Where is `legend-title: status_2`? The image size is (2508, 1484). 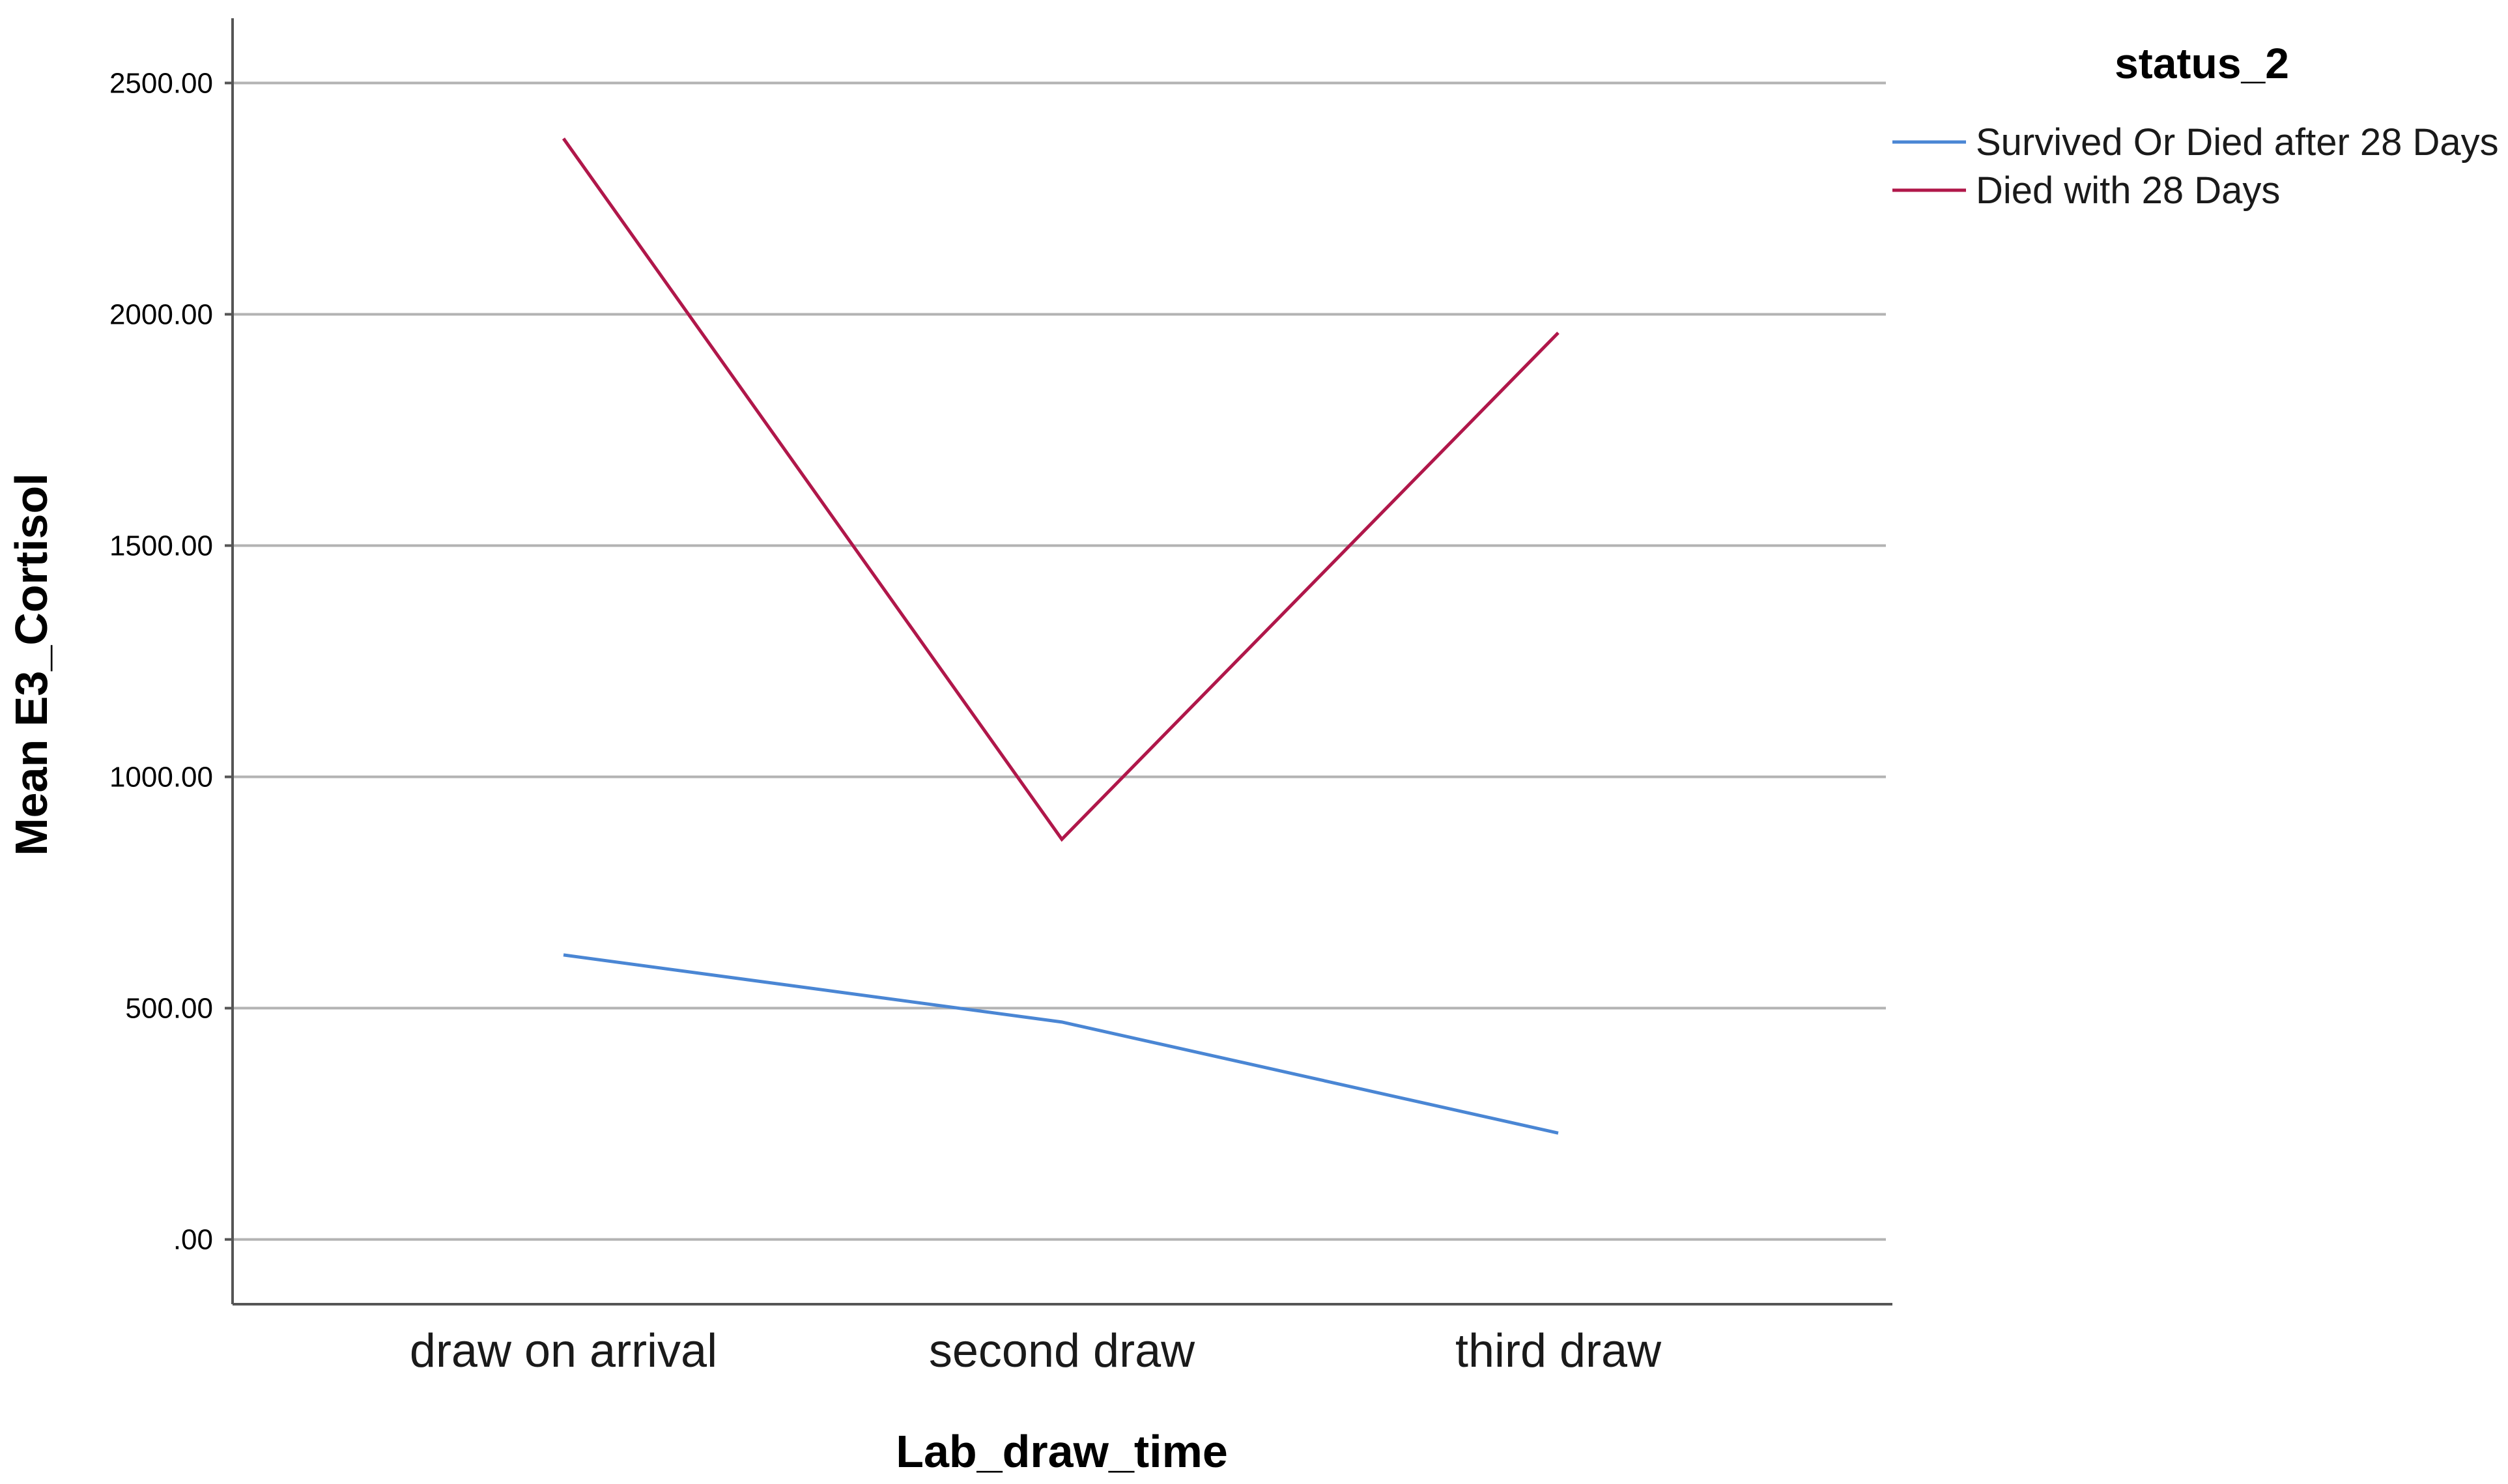
legend-title: status_2 is located at coordinates (2202, 63).